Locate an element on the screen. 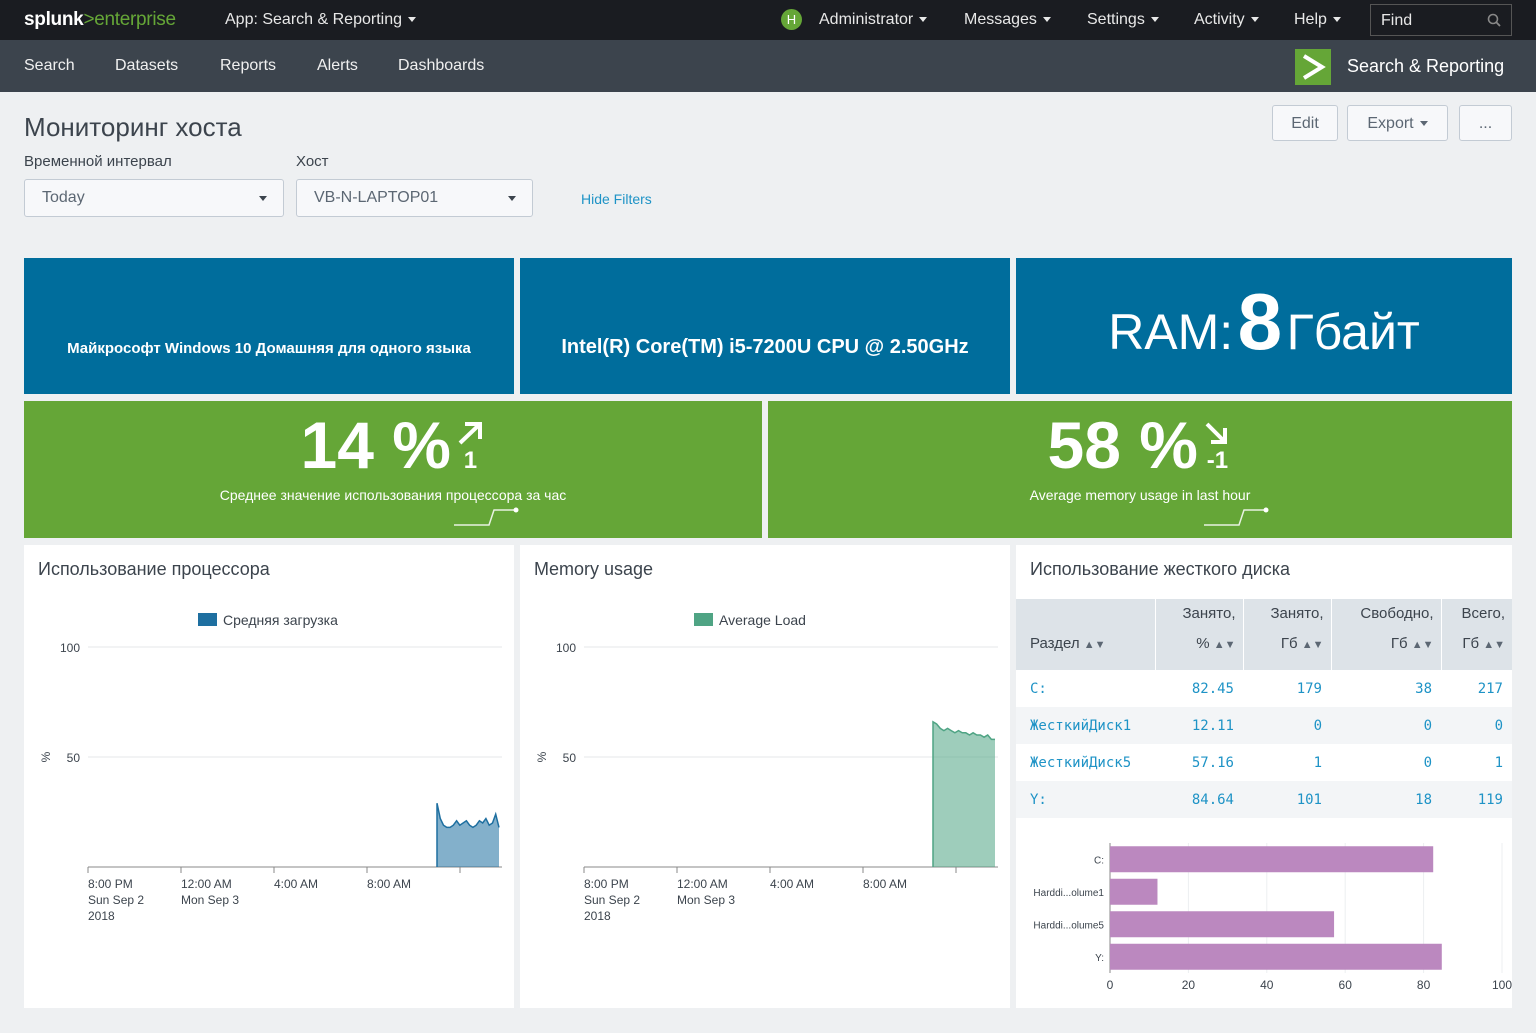 The height and width of the screenshot is (1033, 1536). cell-free-gb: 18 is located at coordinates (1386, 799).